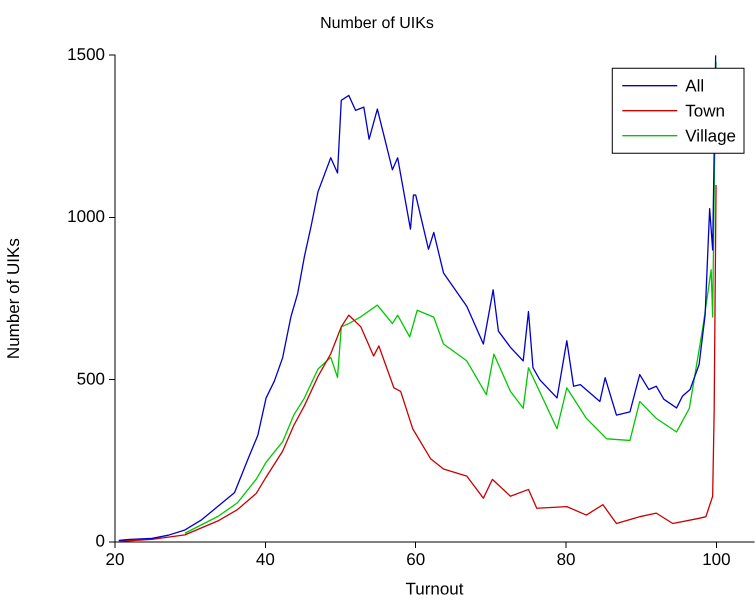 The width and height of the screenshot is (755, 600). I want to click on legend-label: All, so click(694, 86).